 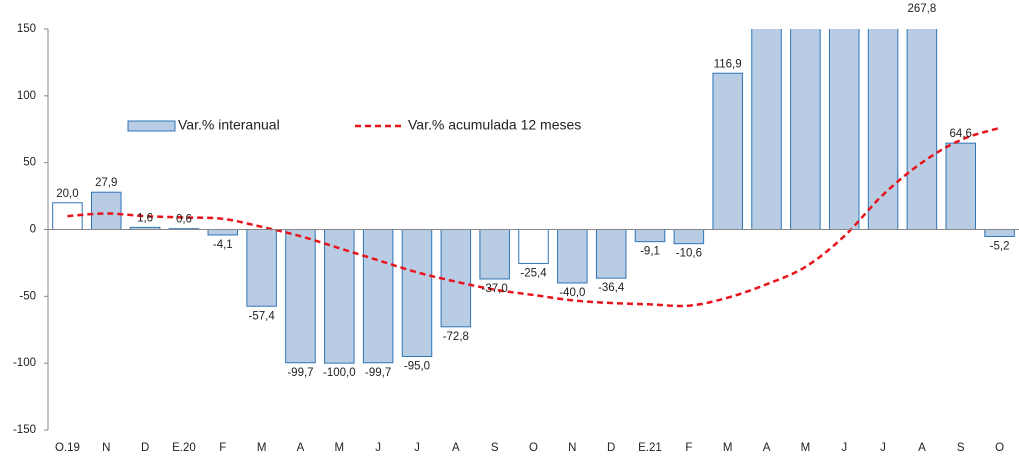 I want to click on data-label: -57,4, so click(x=262, y=316).